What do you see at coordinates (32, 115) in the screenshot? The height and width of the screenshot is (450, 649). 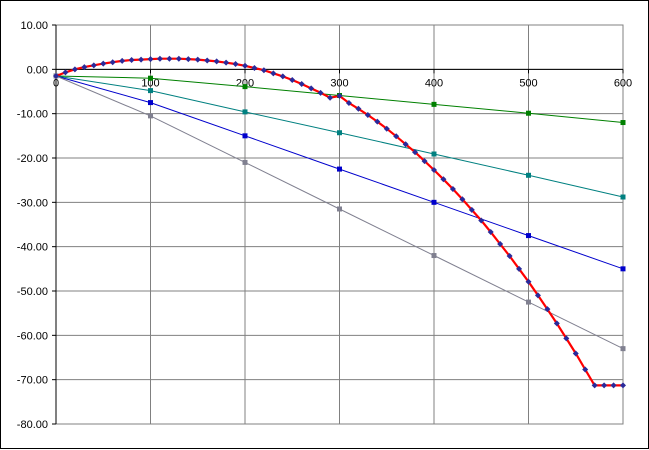 I see `y-tick-label: -10.00` at bounding box center [32, 115].